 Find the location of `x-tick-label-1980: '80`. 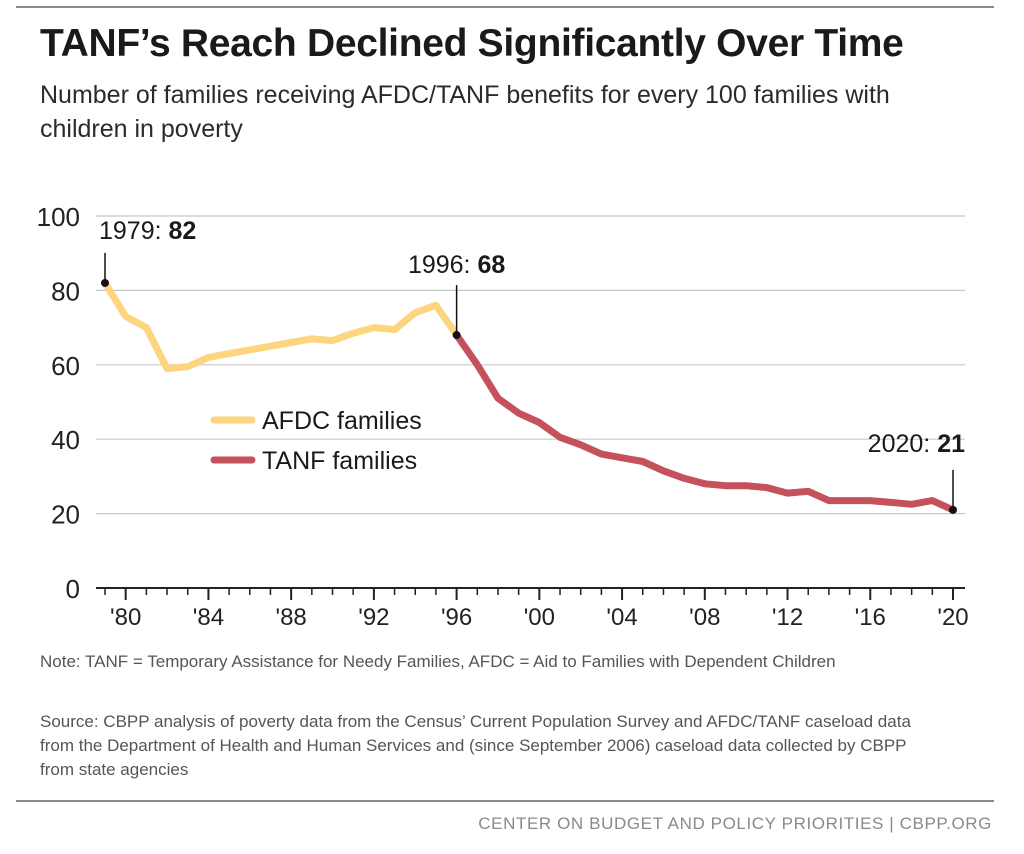

x-tick-label-1980: '80 is located at coordinates (125, 617).